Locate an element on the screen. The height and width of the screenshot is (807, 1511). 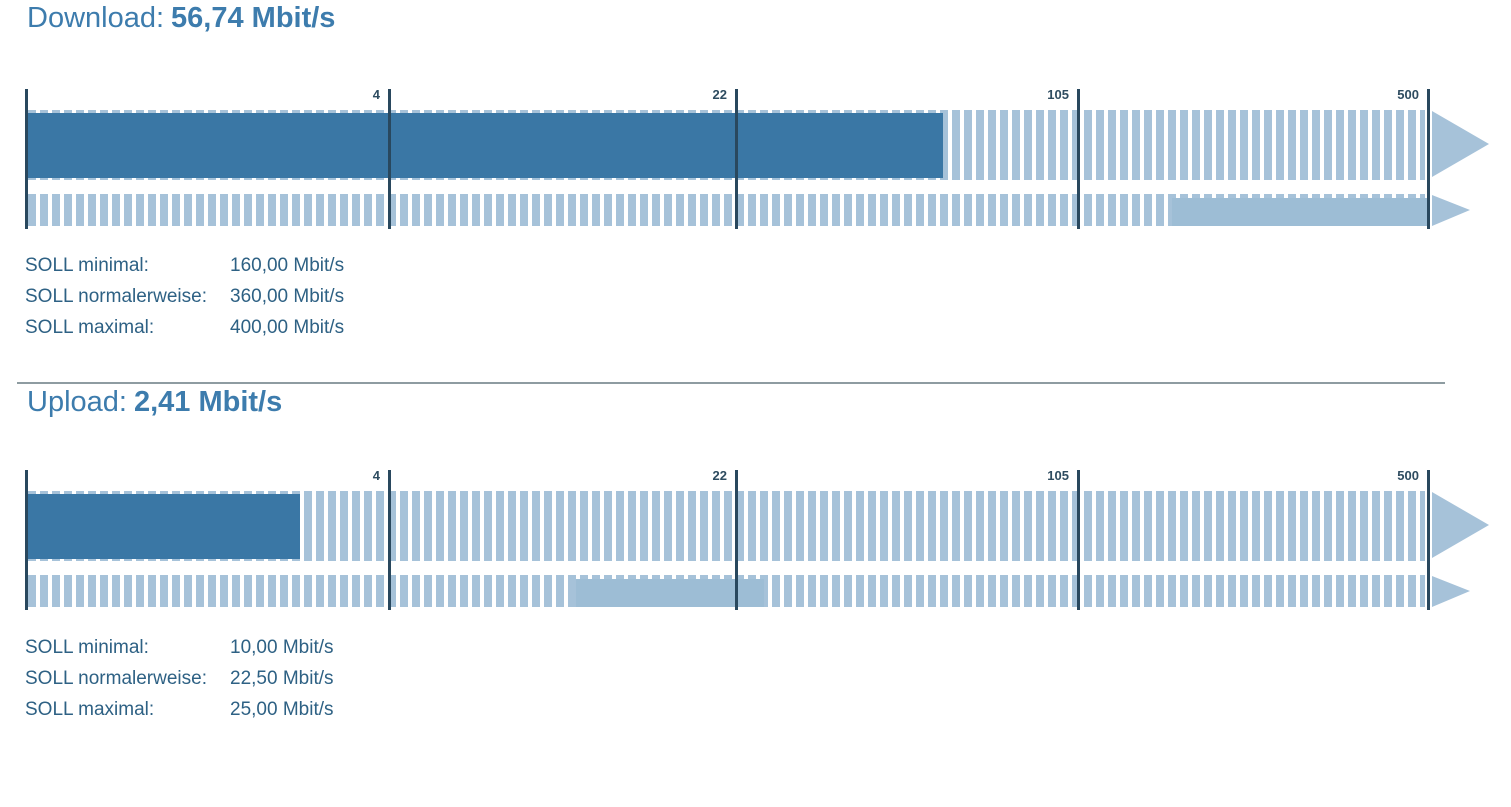
upload-title: Upload: 2,41 Mbit/s is located at coordinates (768, 402).